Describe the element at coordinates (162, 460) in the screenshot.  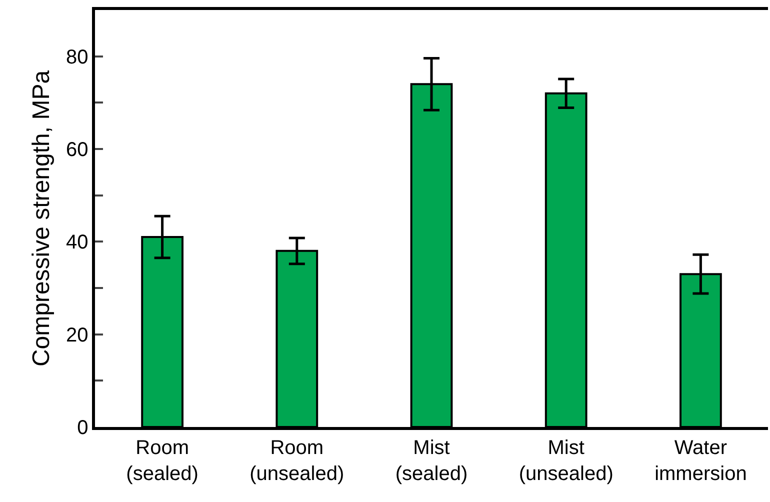
I see `x-tick-label: Room (sealed)` at that location.